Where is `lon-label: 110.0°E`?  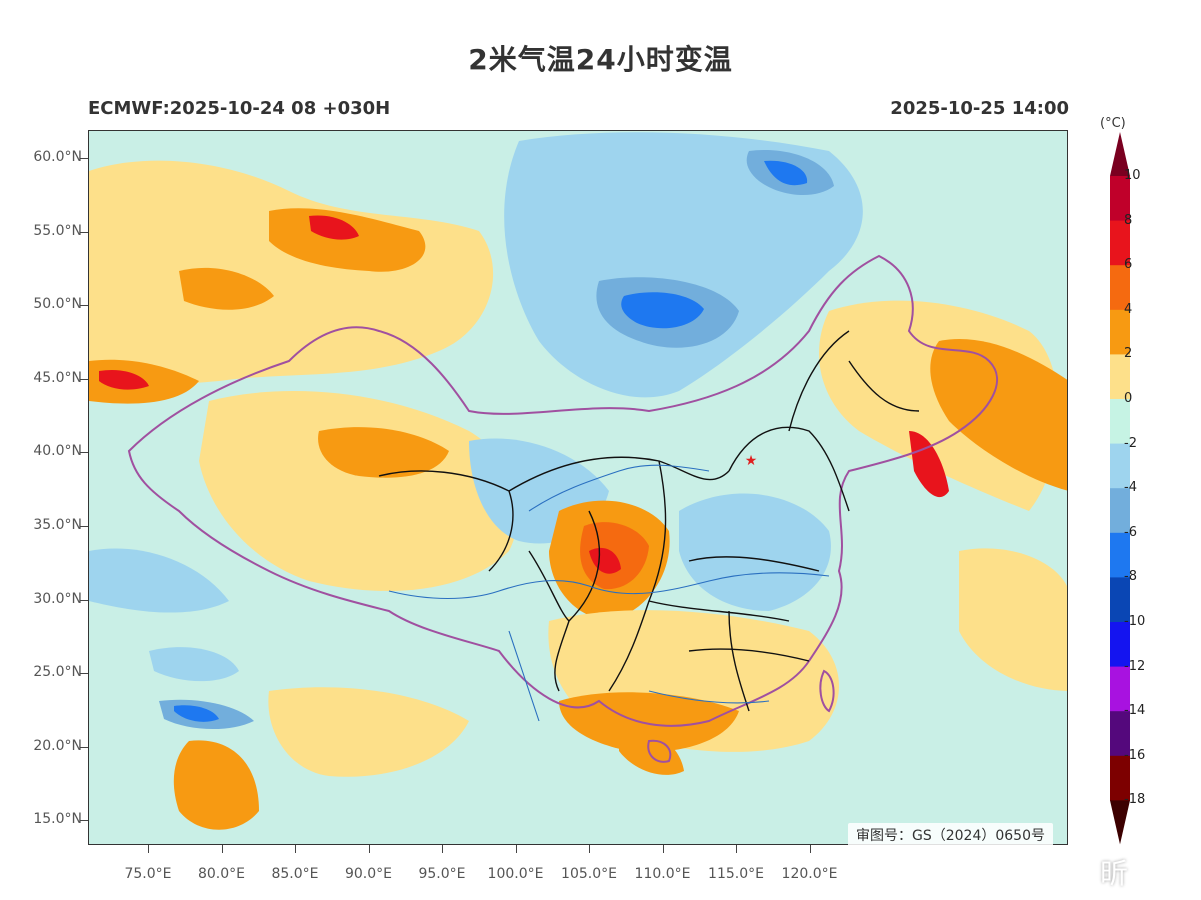 lon-label: 110.0°E is located at coordinates (662, 874).